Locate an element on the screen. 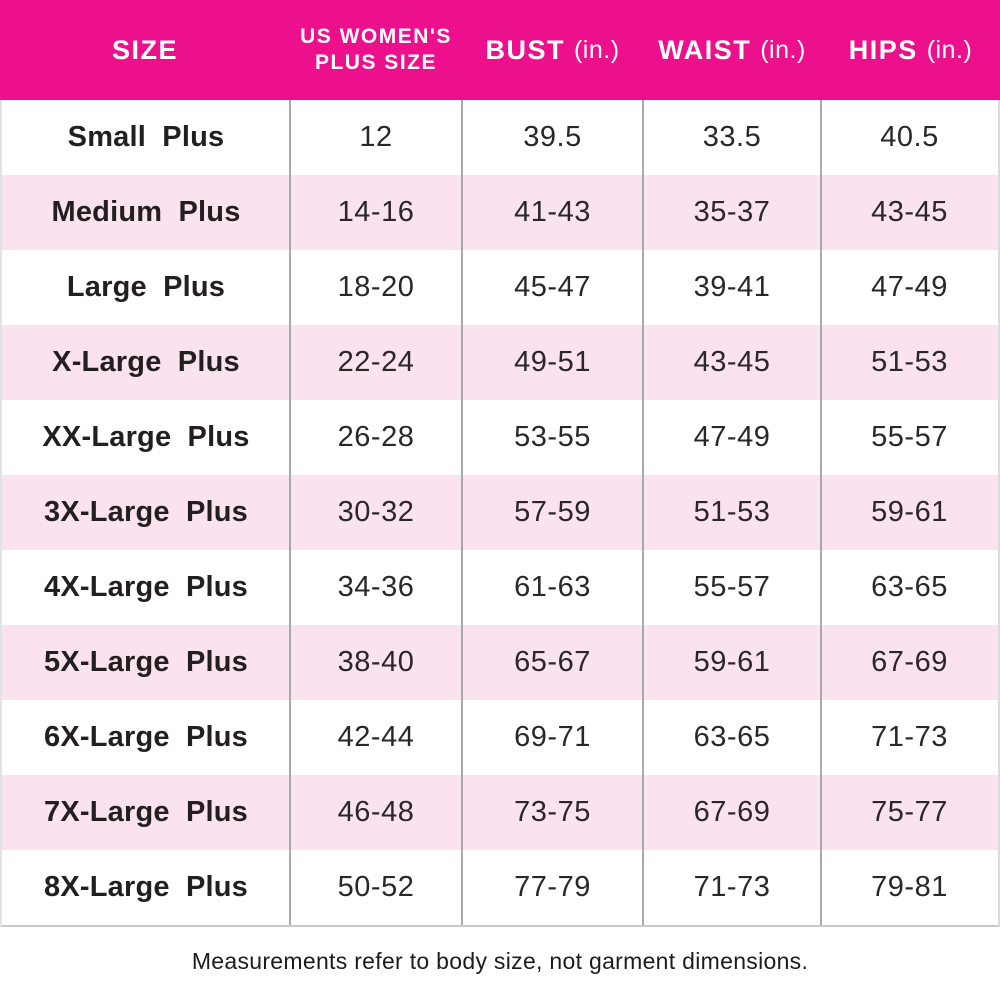 The image size is (1000, 1000). table-row: 7X-Large Plus 46-48 73-75 67-69 75-77 is located at coordinates (500, 812).